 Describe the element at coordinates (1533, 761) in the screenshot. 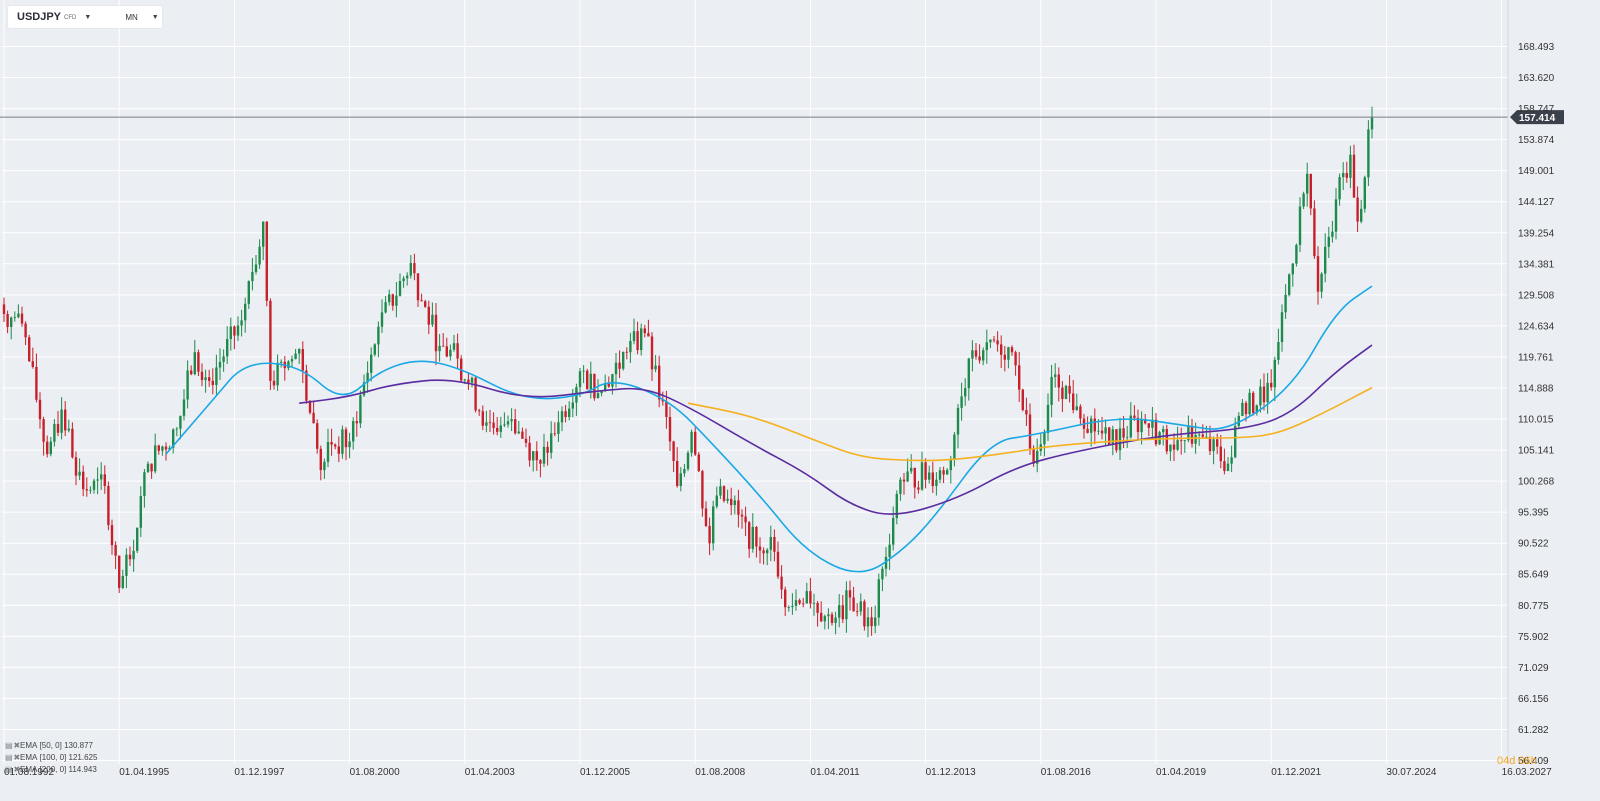

I see `countdown-hours-unit: h` at that location.